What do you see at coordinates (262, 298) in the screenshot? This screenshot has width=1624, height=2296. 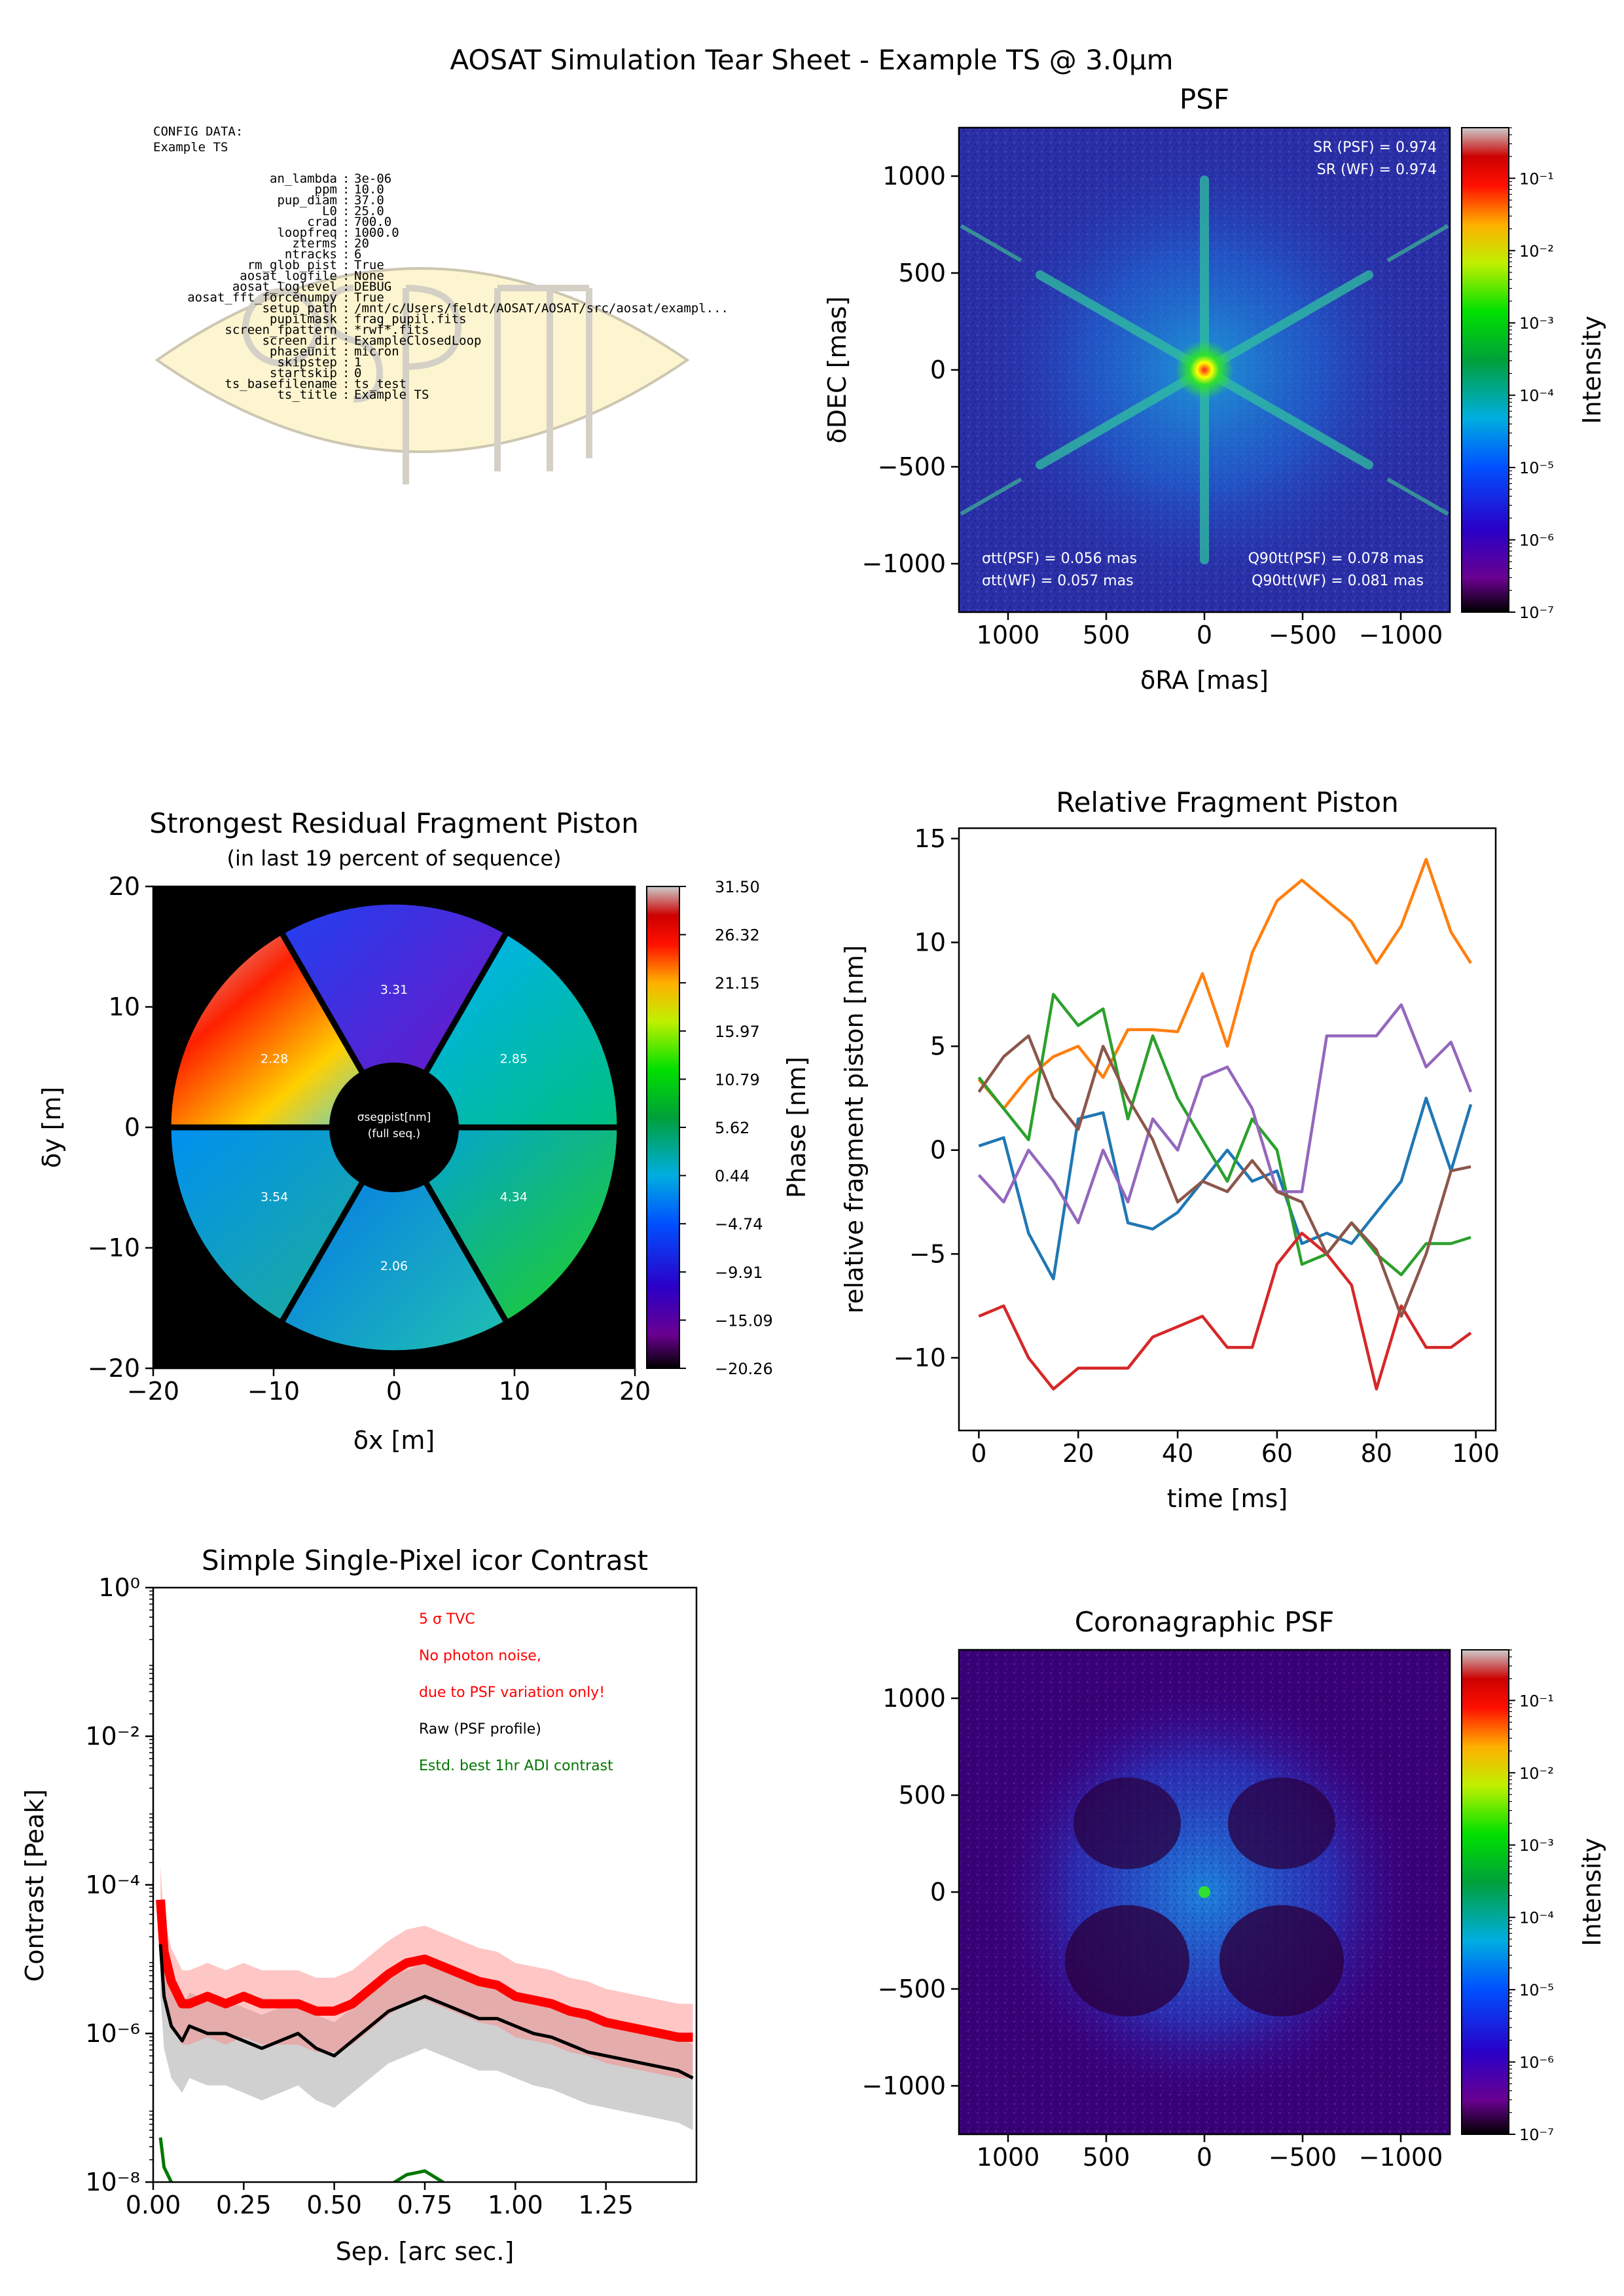 I see `config-key: aosat_fft_forcenumpy` at bounding box center [262, 298].